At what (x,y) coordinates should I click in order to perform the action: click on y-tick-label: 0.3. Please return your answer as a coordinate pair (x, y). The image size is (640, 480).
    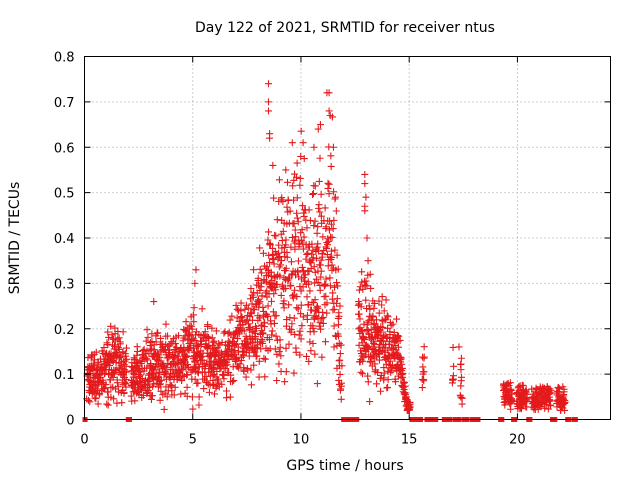
    Looking at the image, I should click on (64, 284).